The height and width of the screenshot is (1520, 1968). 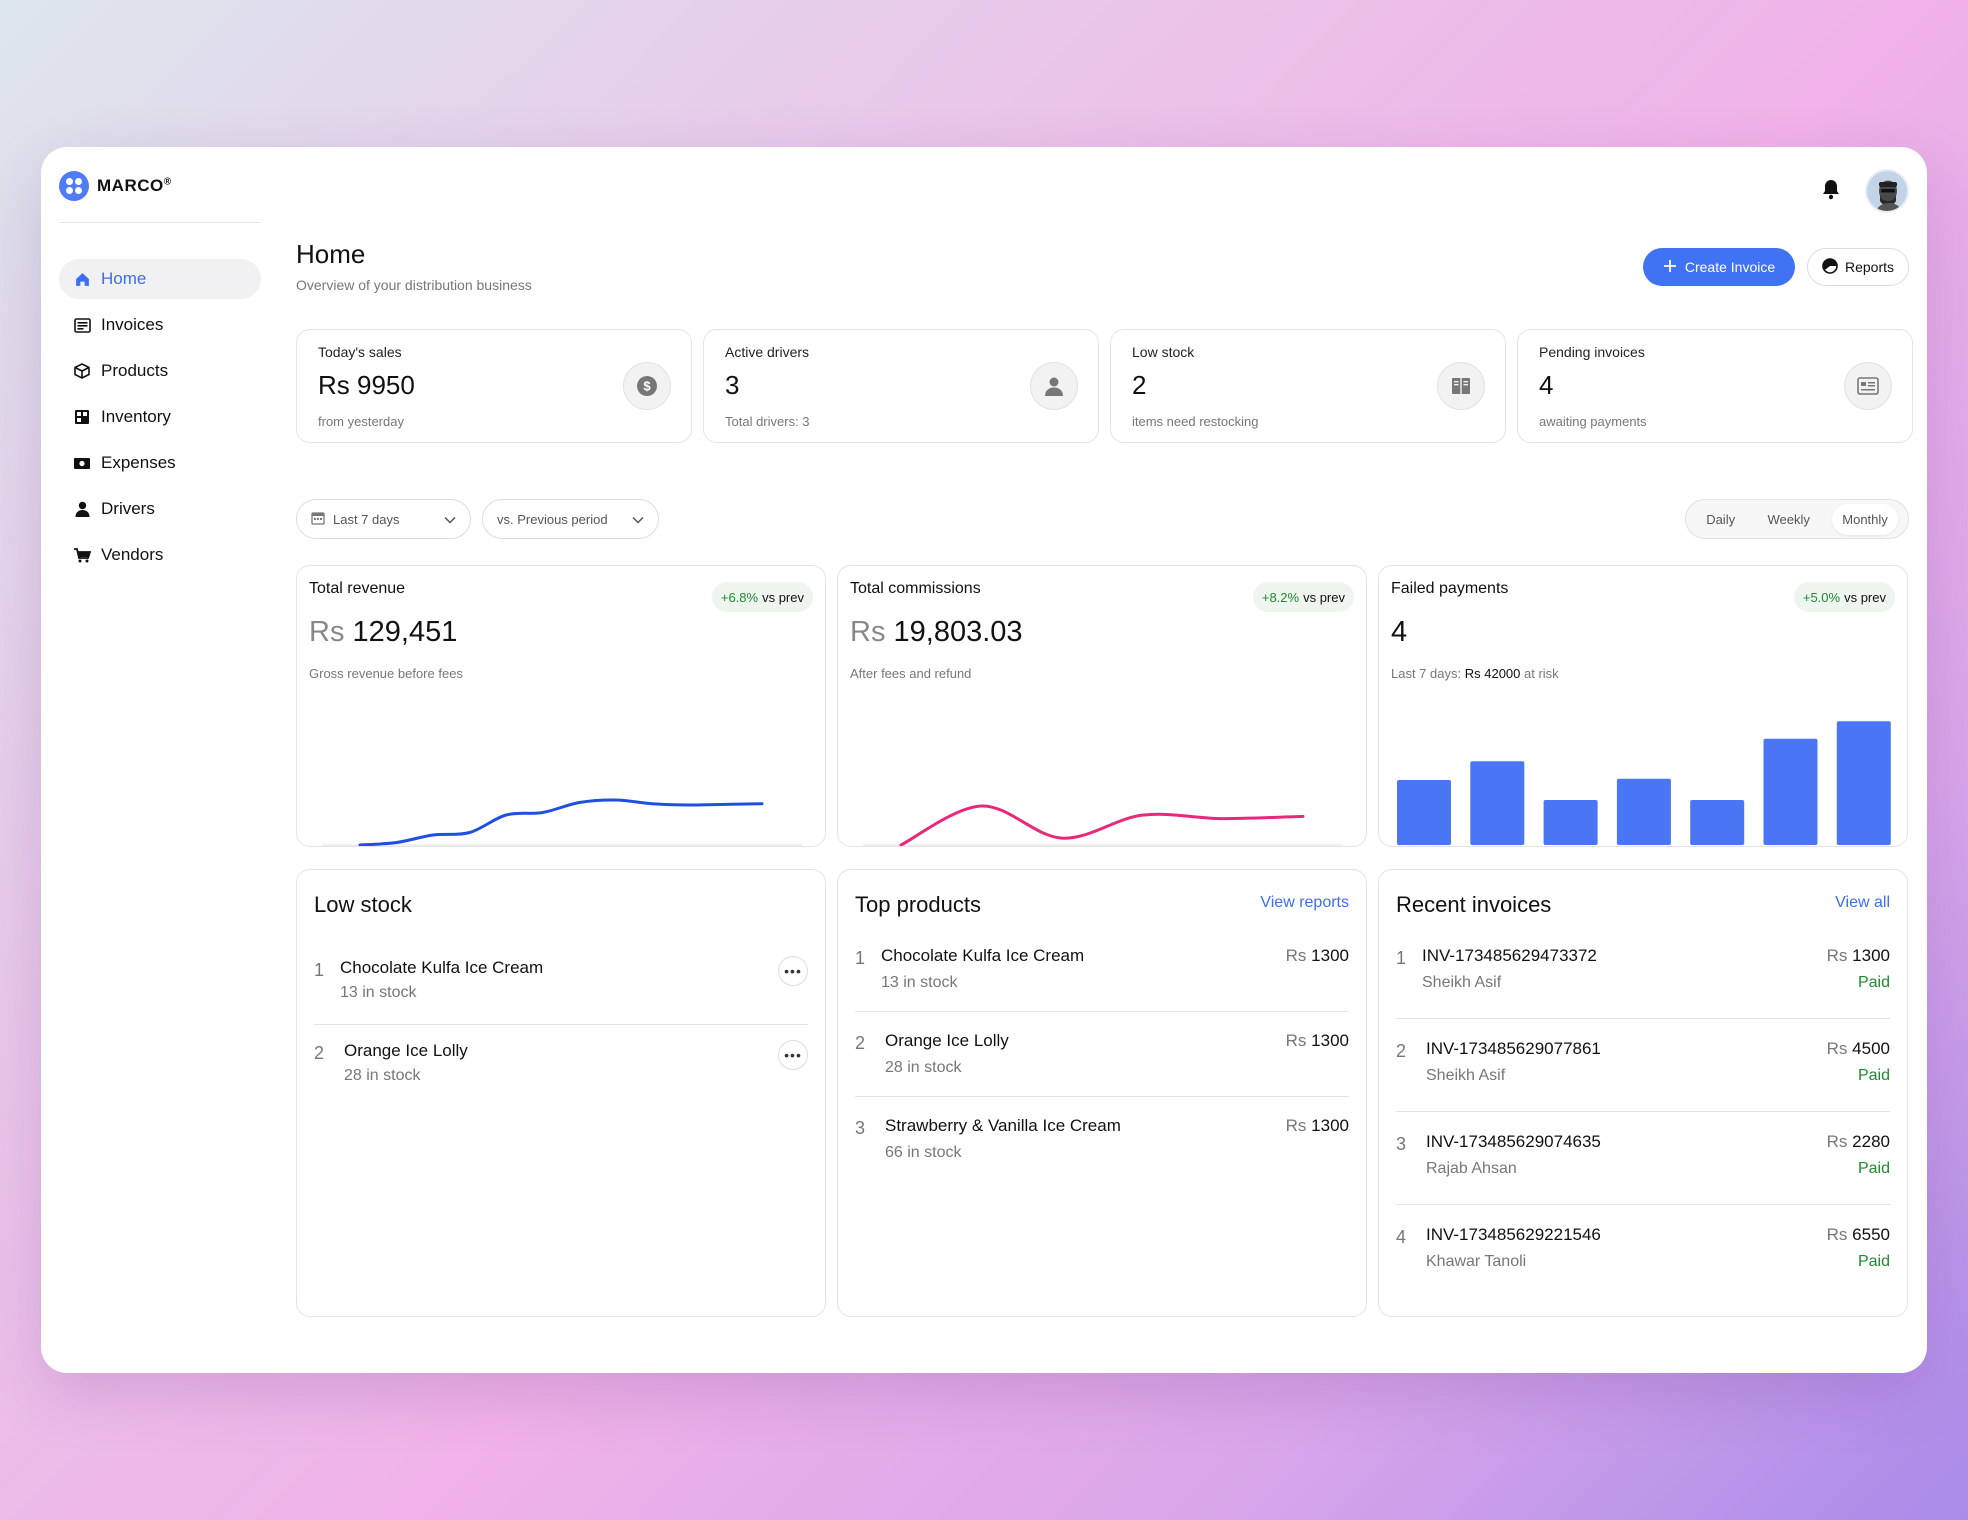 I want to click on compare-period-dropdown: vs. Previous period, so click(x=570, y=519).